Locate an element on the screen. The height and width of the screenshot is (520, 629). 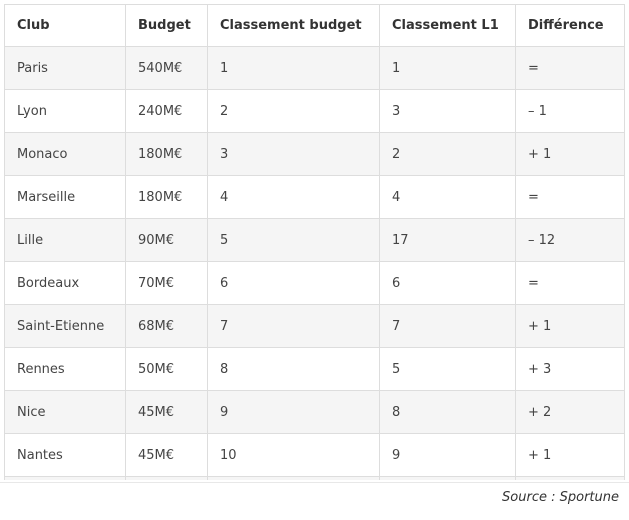
table-row-partial is located at coordinates (314, 478).